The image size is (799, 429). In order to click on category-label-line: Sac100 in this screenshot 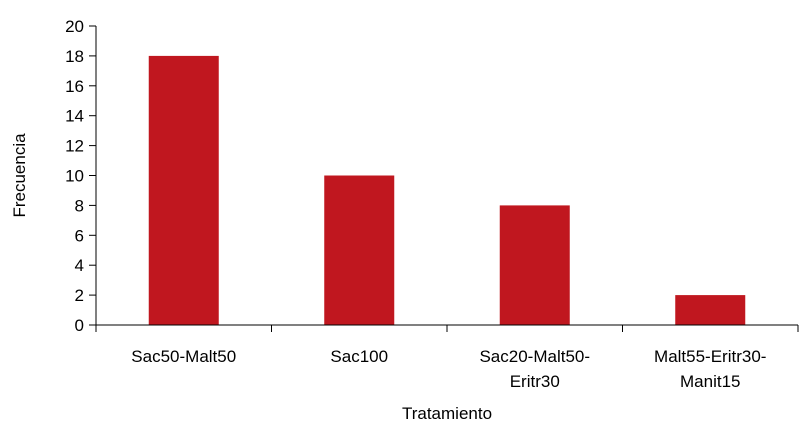, I will do `click(359, 356)`.